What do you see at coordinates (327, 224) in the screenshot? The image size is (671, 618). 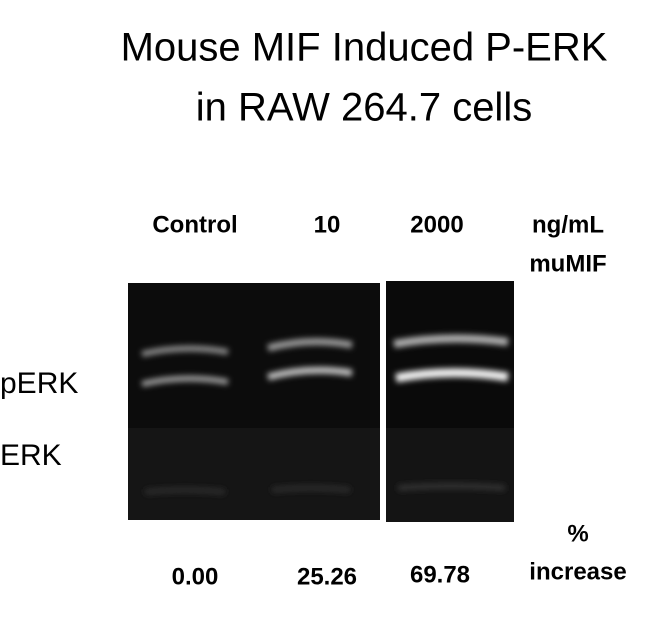 I see `column-label: 10` at bounding box center [327, 224].